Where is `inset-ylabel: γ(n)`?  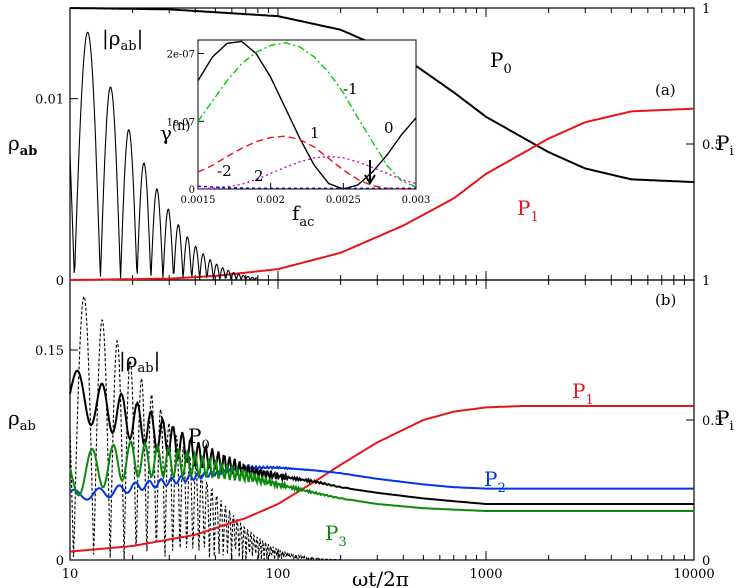
inset-ylabel: γ(n) is located at coordinates (175, 132).